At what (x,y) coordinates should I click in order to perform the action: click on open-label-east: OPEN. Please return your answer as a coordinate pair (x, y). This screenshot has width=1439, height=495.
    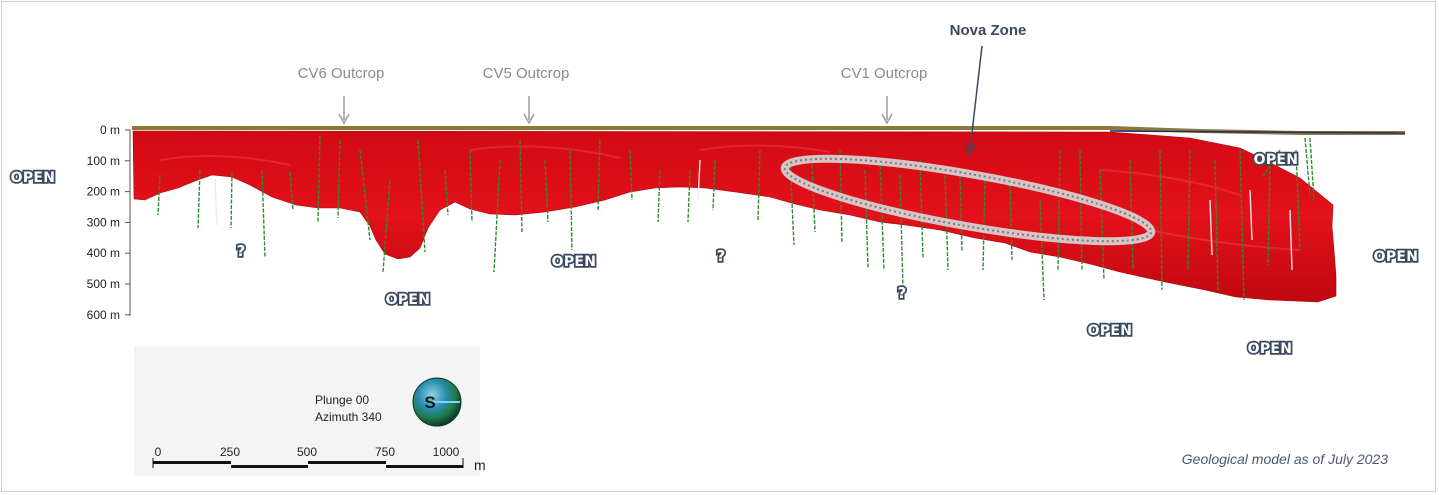
    Looking at the image, I should click on (1396, 257).